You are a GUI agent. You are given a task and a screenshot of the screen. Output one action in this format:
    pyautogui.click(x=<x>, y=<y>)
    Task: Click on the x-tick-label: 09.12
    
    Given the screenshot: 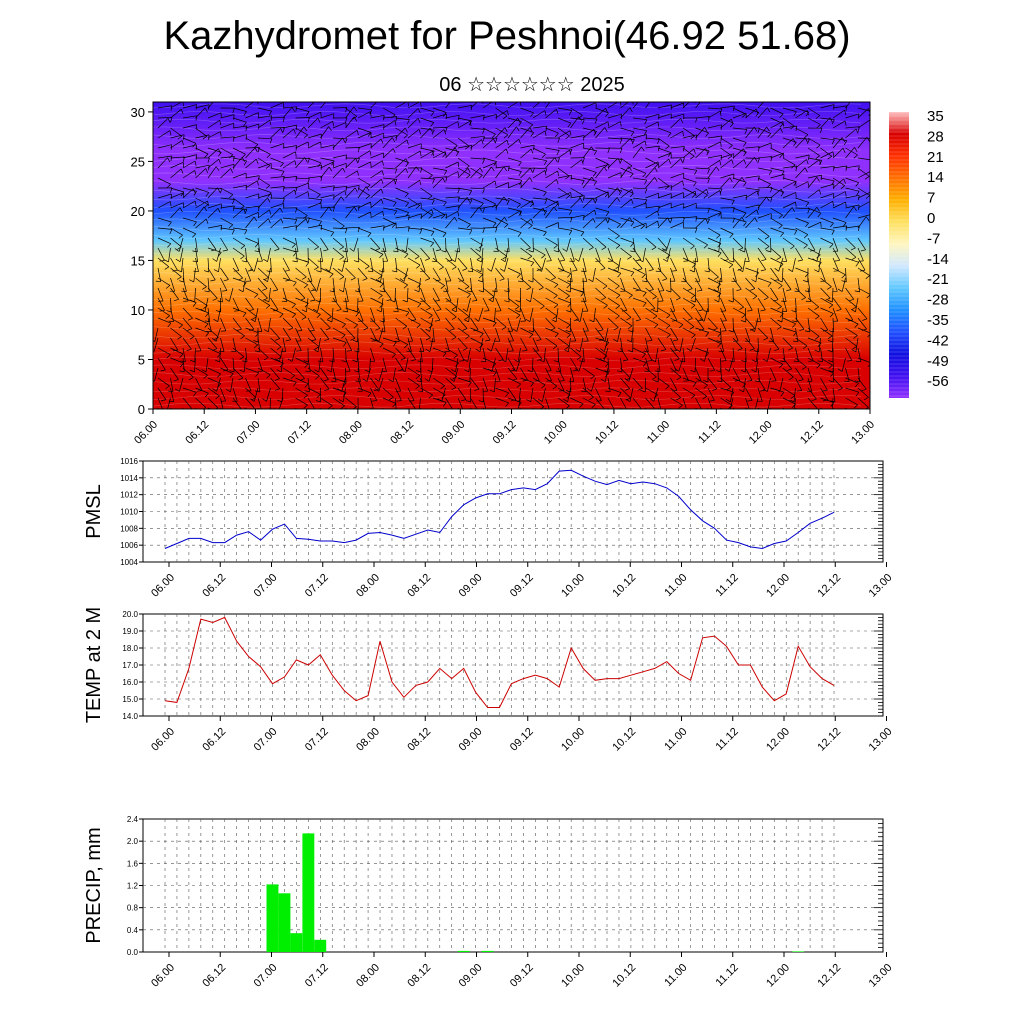 What is the action you would take?
    pyautogui.click(x=505, y=433)
    